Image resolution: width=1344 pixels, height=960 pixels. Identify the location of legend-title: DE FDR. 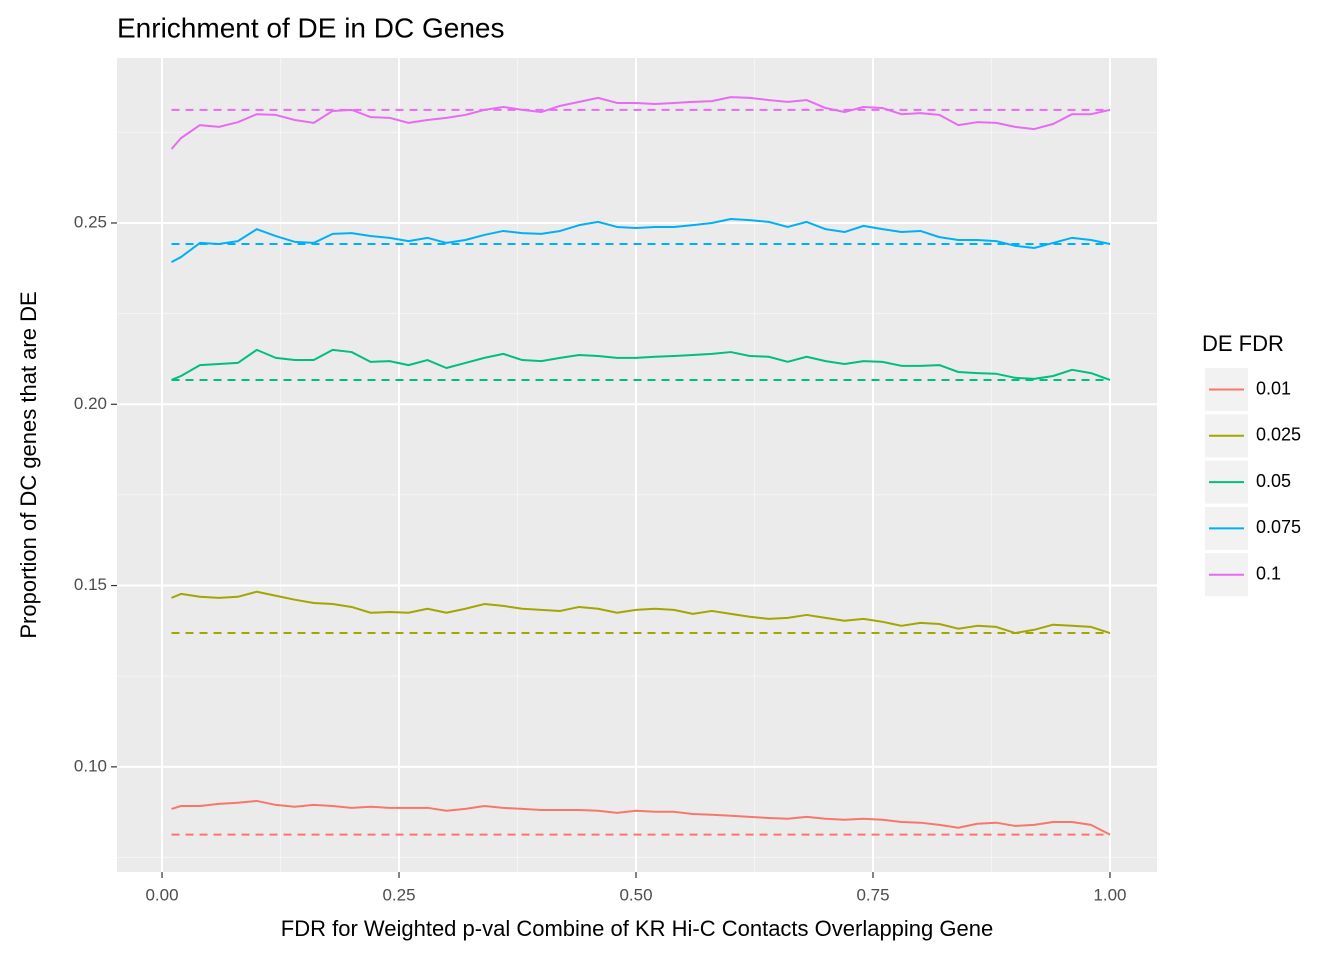
(1243, 343).